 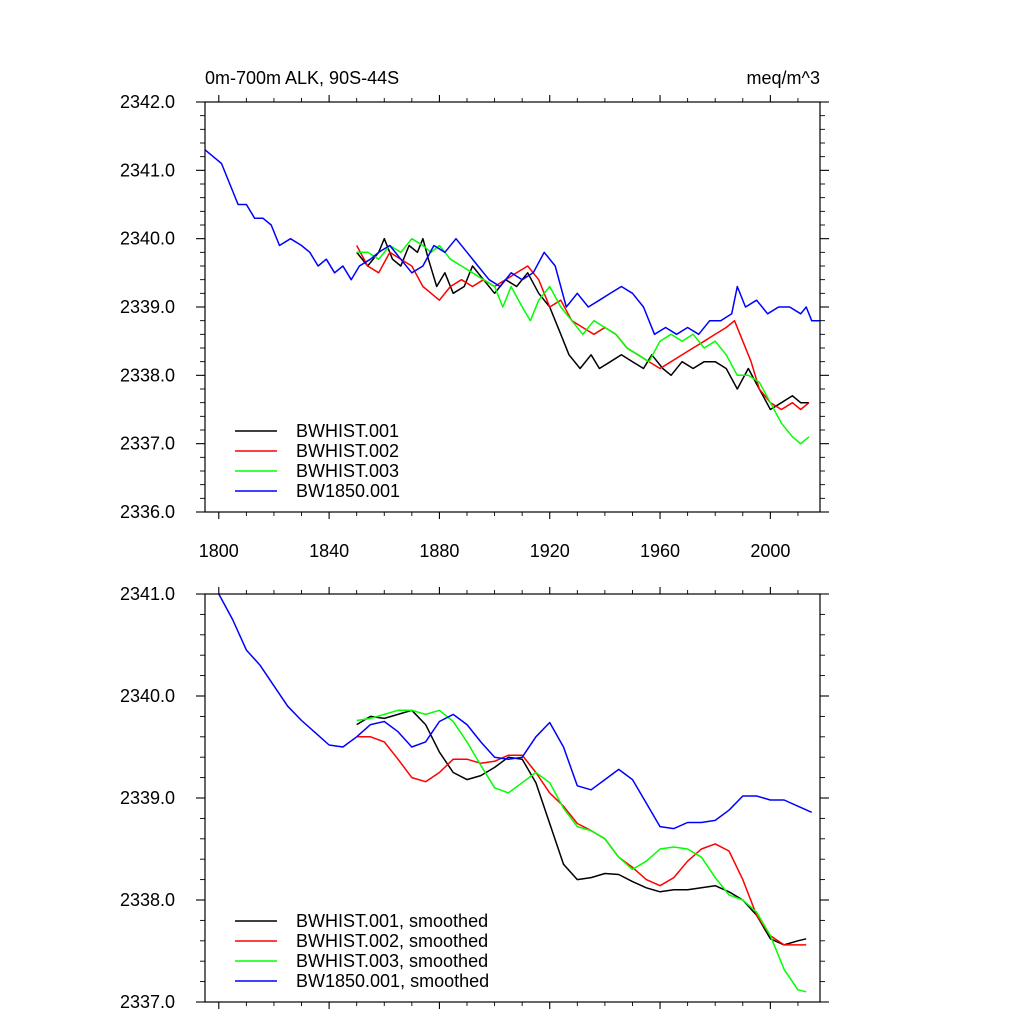 I want to click on legend-label: BWHIST.002, smoothed, so click(x=392, y=941).